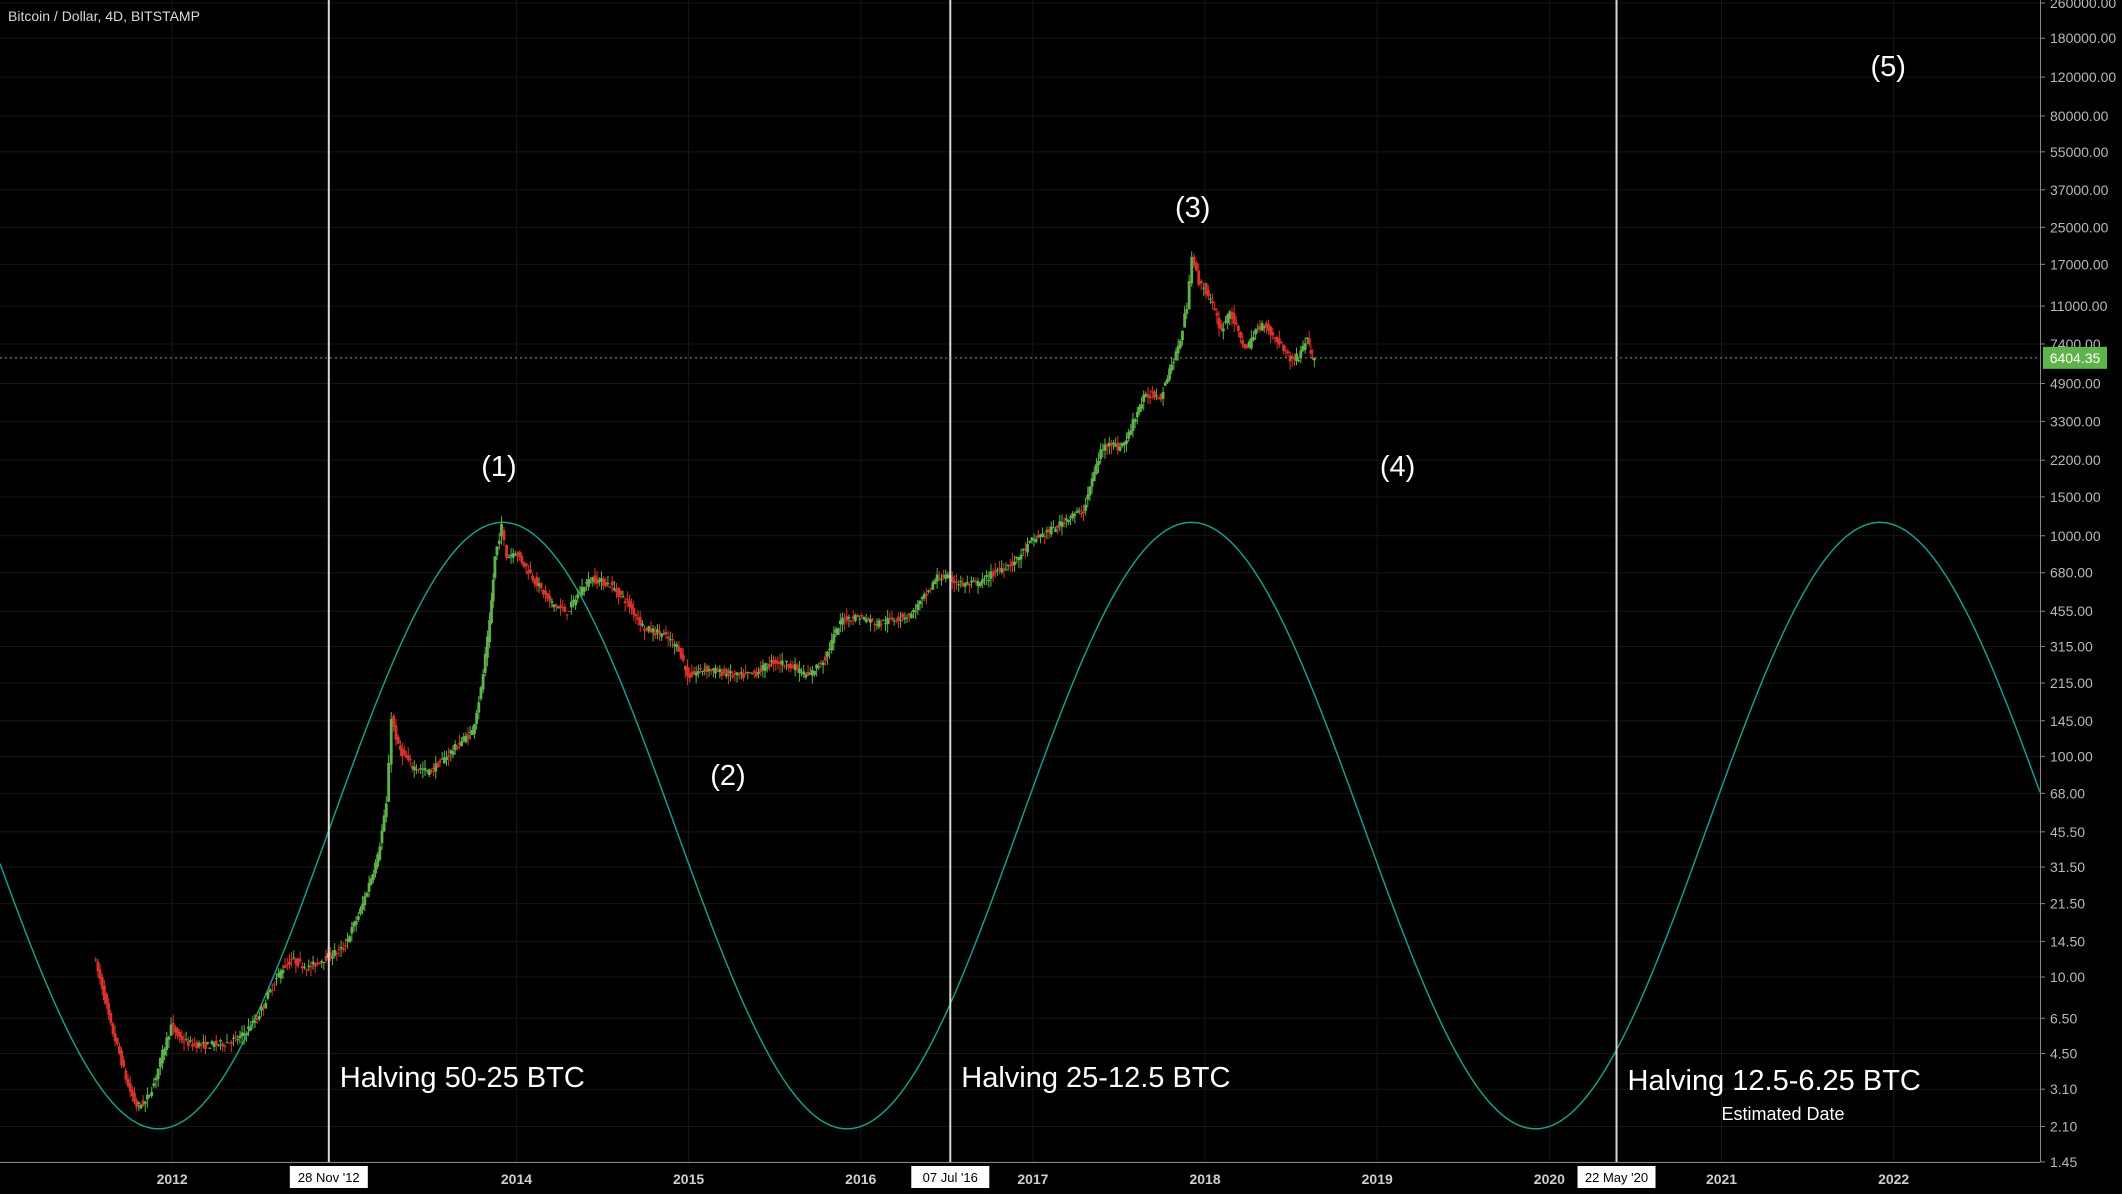 Image resolution: width=2122 pixels, height=1194 pixels. I want to click on time-axis: 2012 2014 2015 2016 2017 2018 2019 2020 2021 2022, so click(1020, 1175).